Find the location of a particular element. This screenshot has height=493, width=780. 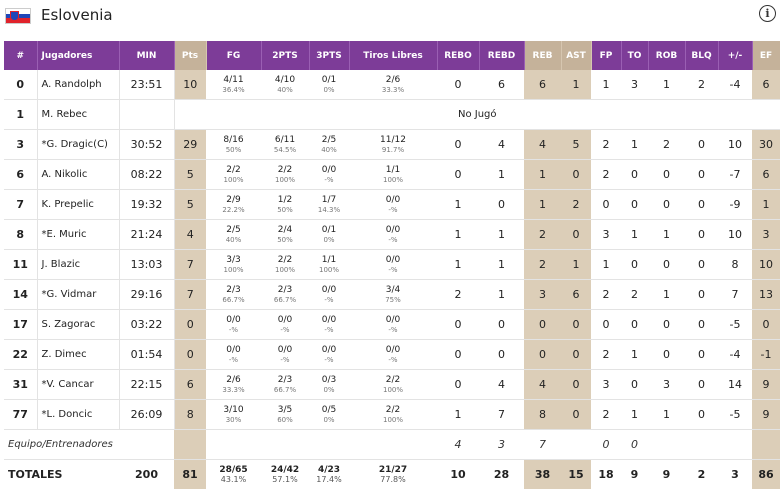

team-name: Eslovenia is located at coordinates (77, 15).